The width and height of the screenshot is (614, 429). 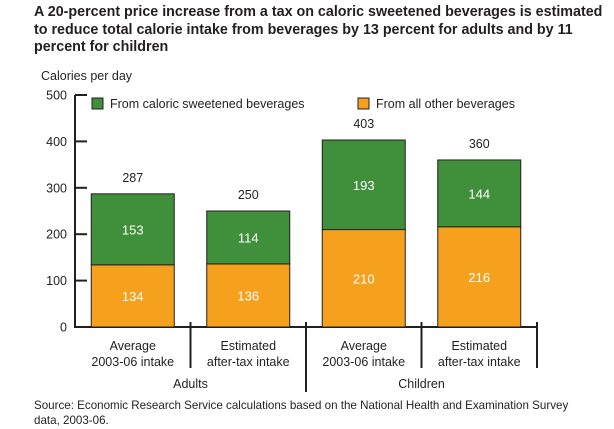 I want to click on bar-total-label: 360, so click(x=479, y=144).